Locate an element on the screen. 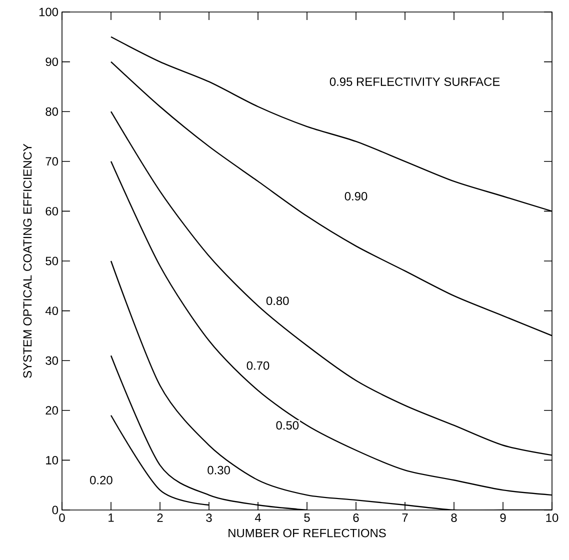 The width and height of the screenshot is (569, 560). y-tick-label: 0 is located at coordinates (55, 510).